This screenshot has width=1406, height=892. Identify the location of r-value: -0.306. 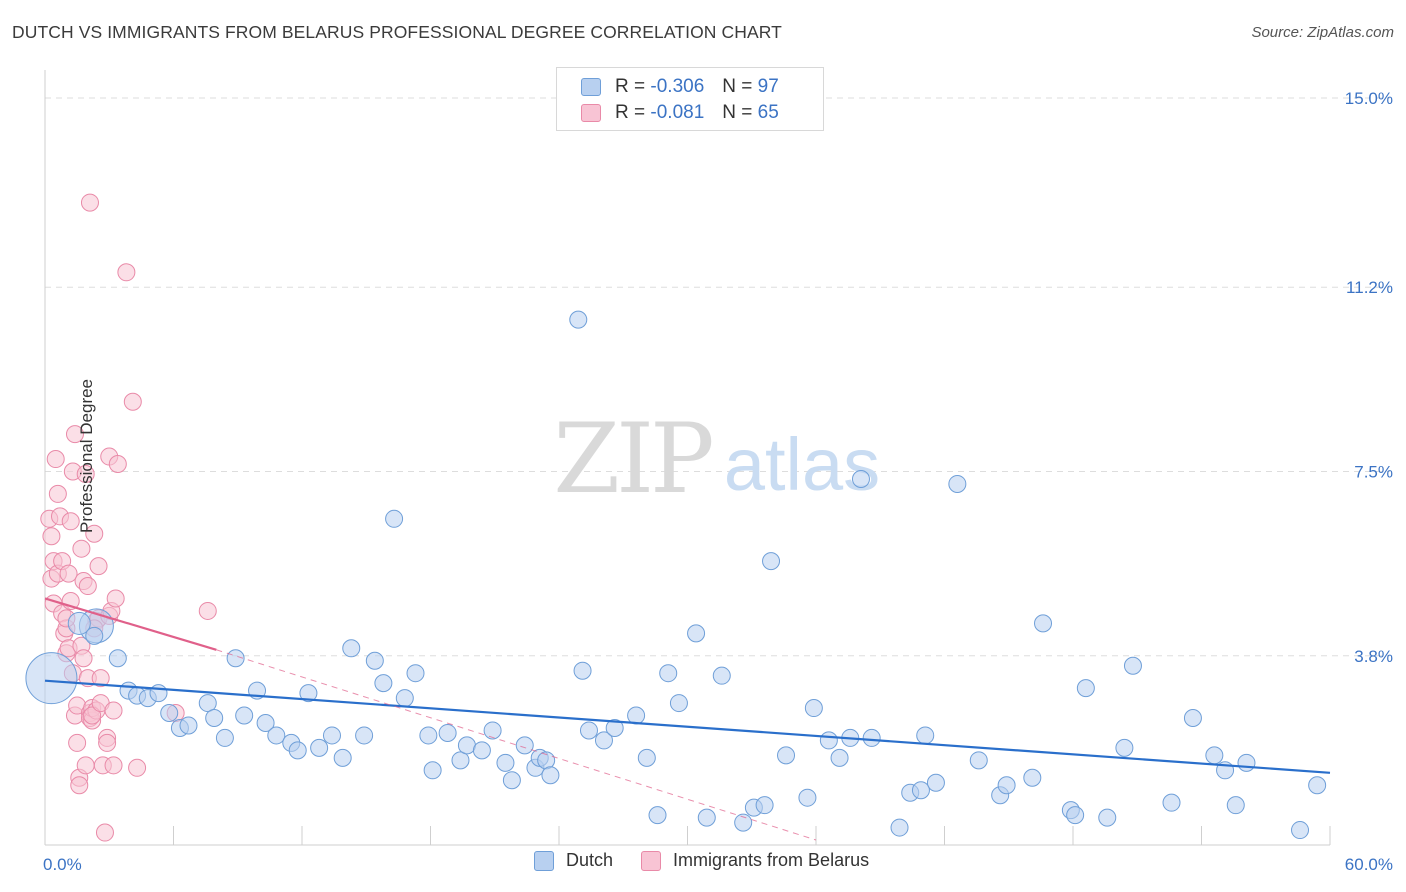
(677, 86).